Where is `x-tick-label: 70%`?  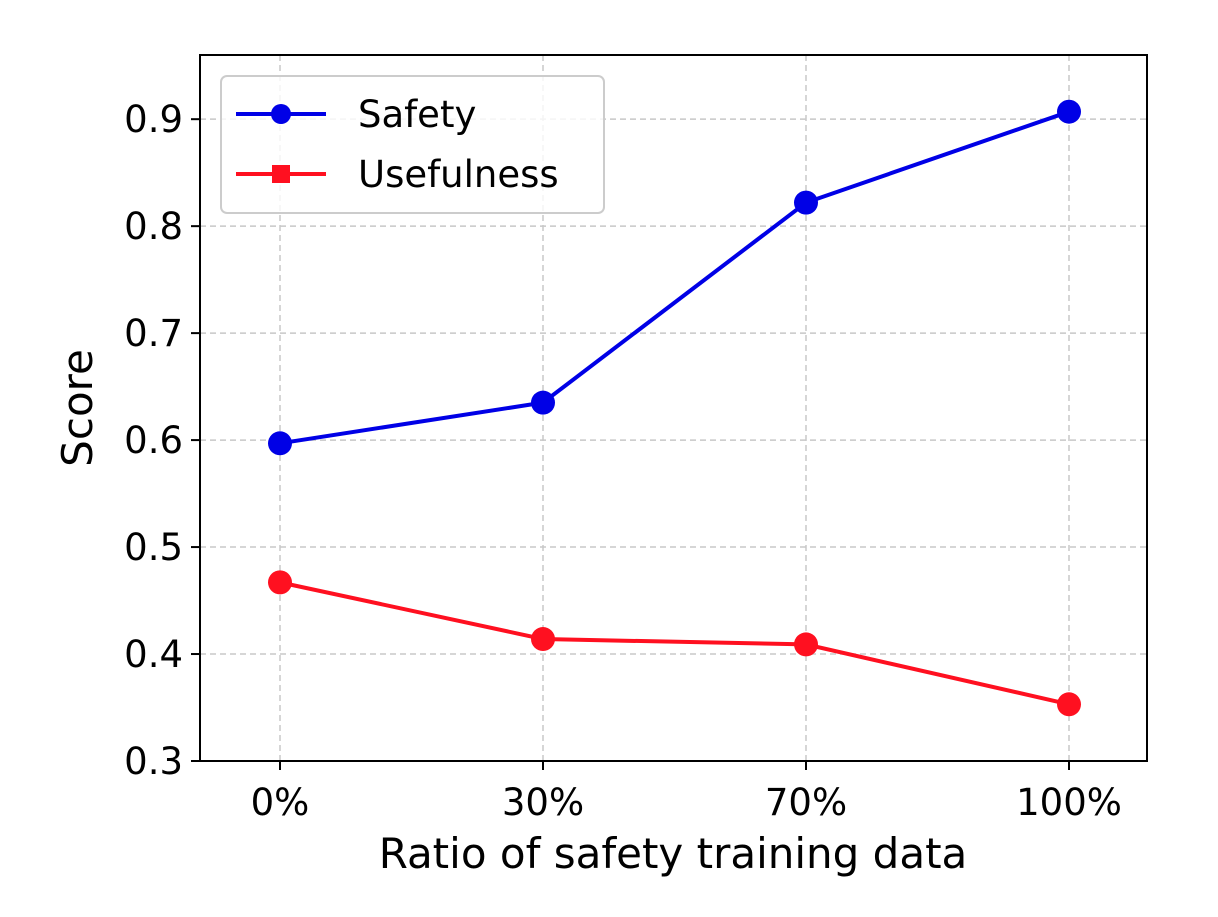
x-tick-label: 70% is located at coordinates (806, 802).